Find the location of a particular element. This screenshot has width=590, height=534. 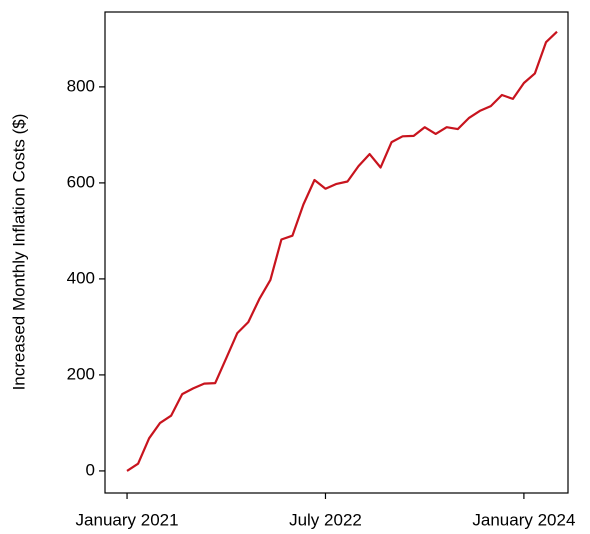

y-tick-label: 0 is located at coordinates (90, 469).